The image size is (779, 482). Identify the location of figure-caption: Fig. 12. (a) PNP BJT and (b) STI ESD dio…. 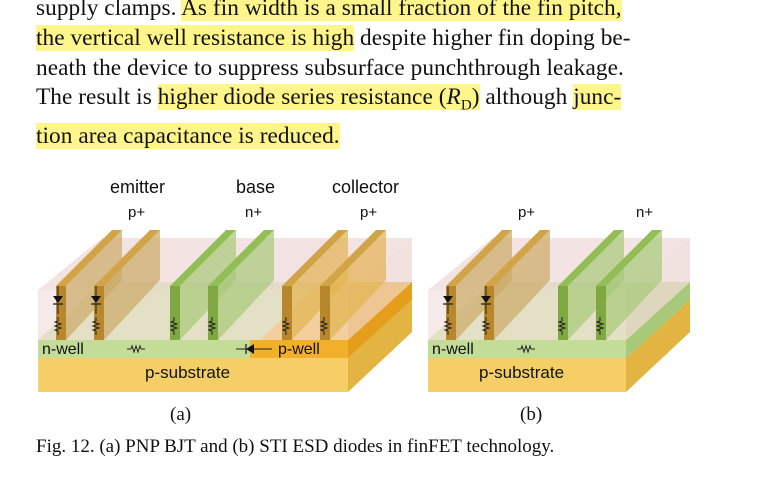
(295, 446).